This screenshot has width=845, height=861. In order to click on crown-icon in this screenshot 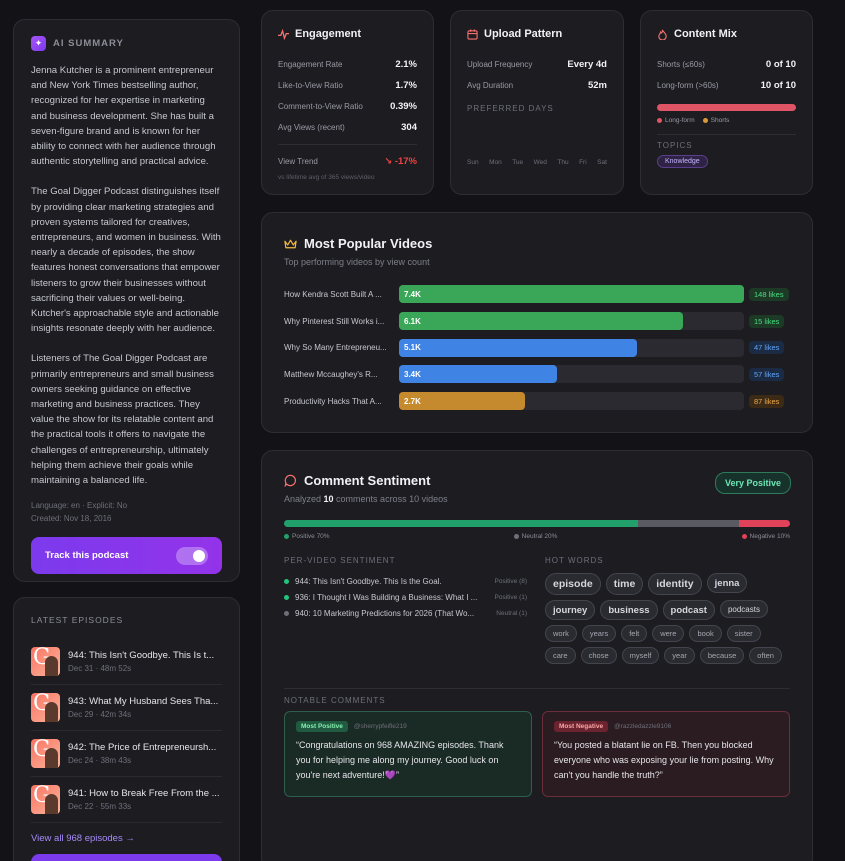, I will do `click(290, 243)`.